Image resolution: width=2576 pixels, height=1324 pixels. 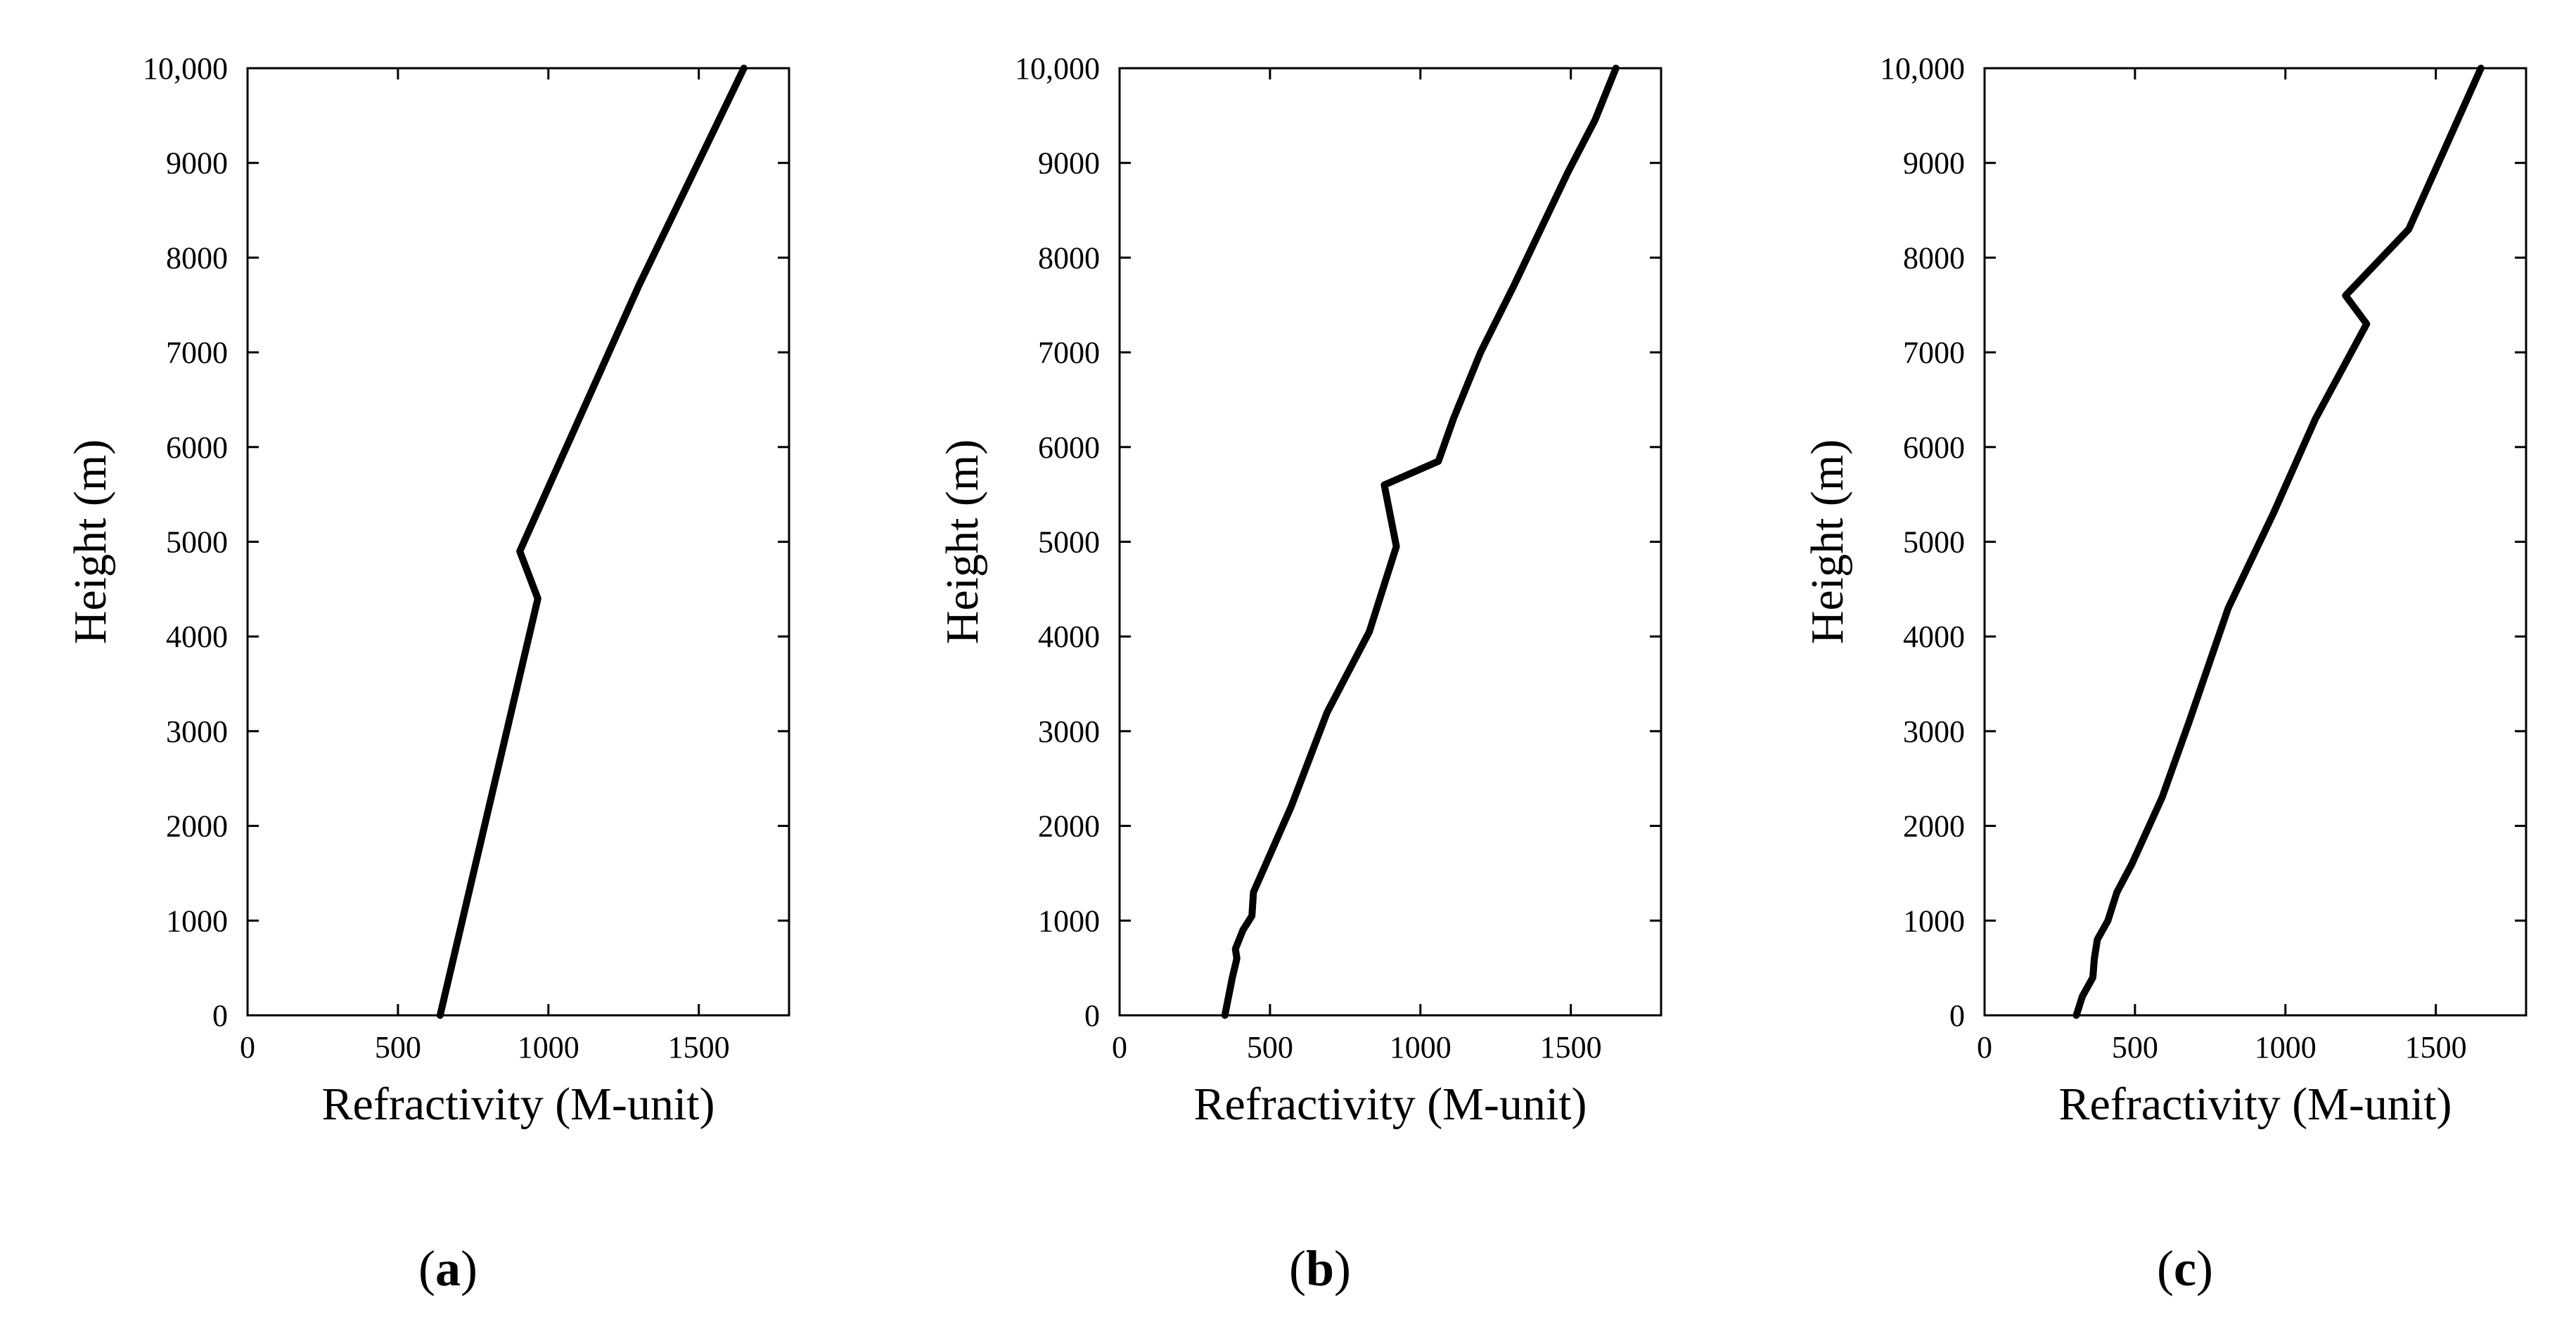 I want to click on panel-label-letter: b, so click(x=1320, y=1268).